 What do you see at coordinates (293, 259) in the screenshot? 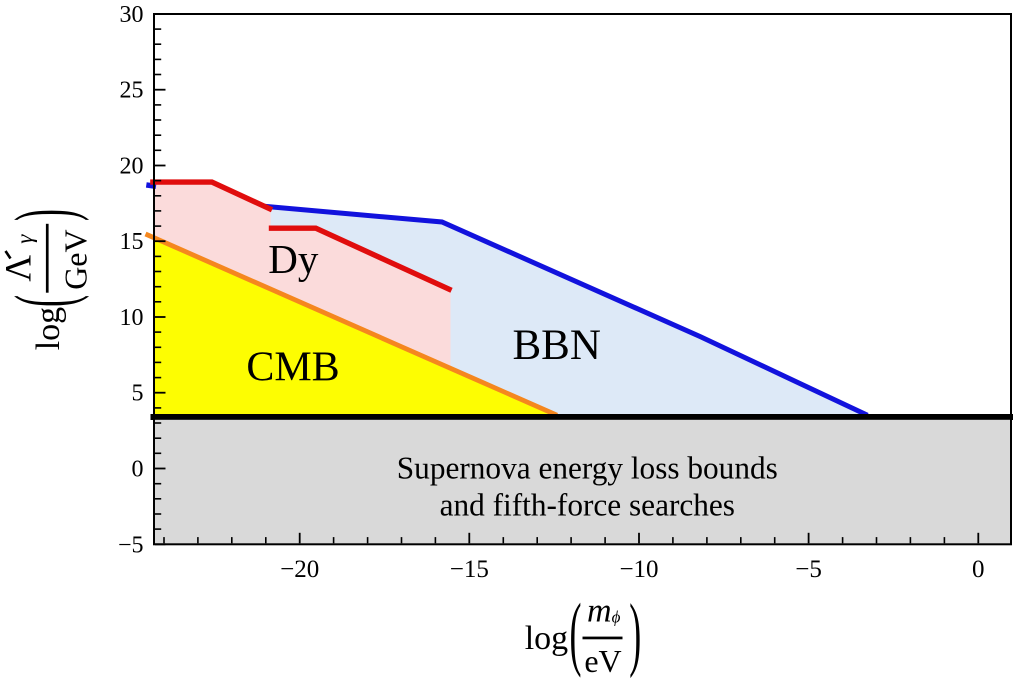
I see `svg-text: Dy` at bounding box center [293, 259].